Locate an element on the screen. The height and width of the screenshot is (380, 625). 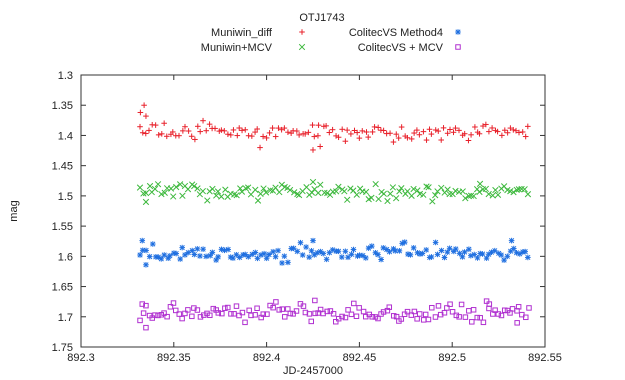
legend-label: ColitecVS + MCV is located at coordinates (401, 48).